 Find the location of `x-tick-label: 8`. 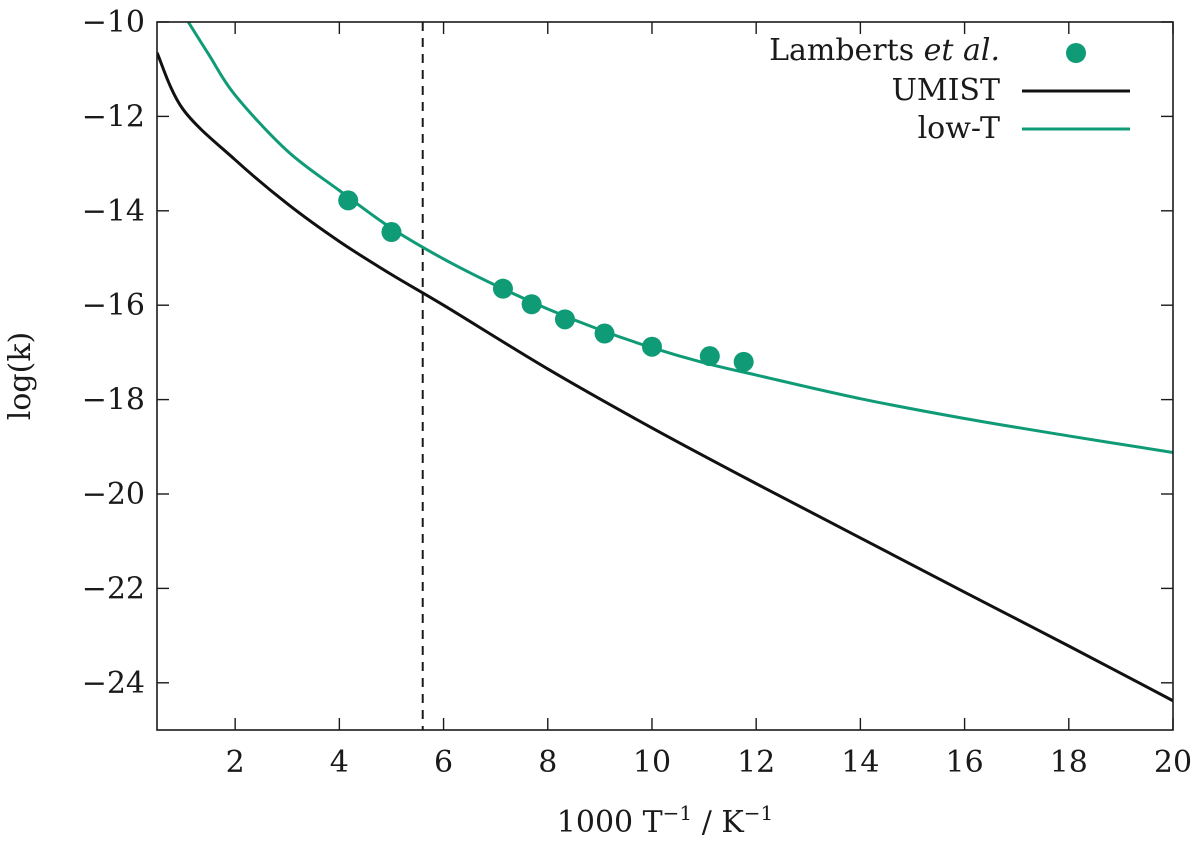

x-tick-label: 8 is located at coordinates (547, 762).